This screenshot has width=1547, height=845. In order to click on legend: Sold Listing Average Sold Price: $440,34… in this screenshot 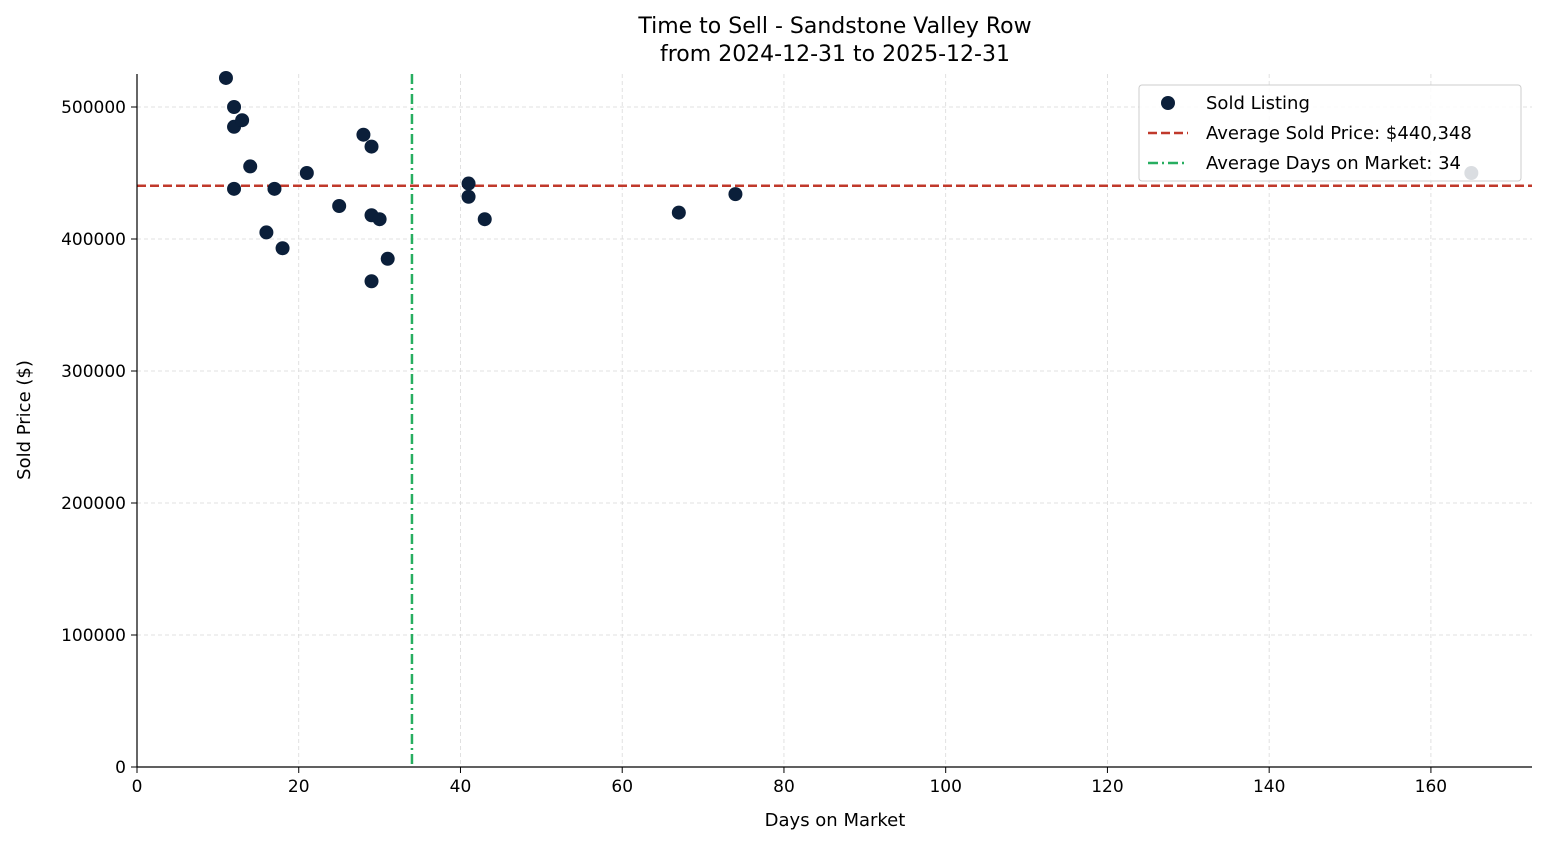, I will do `click(1330, 133)`.